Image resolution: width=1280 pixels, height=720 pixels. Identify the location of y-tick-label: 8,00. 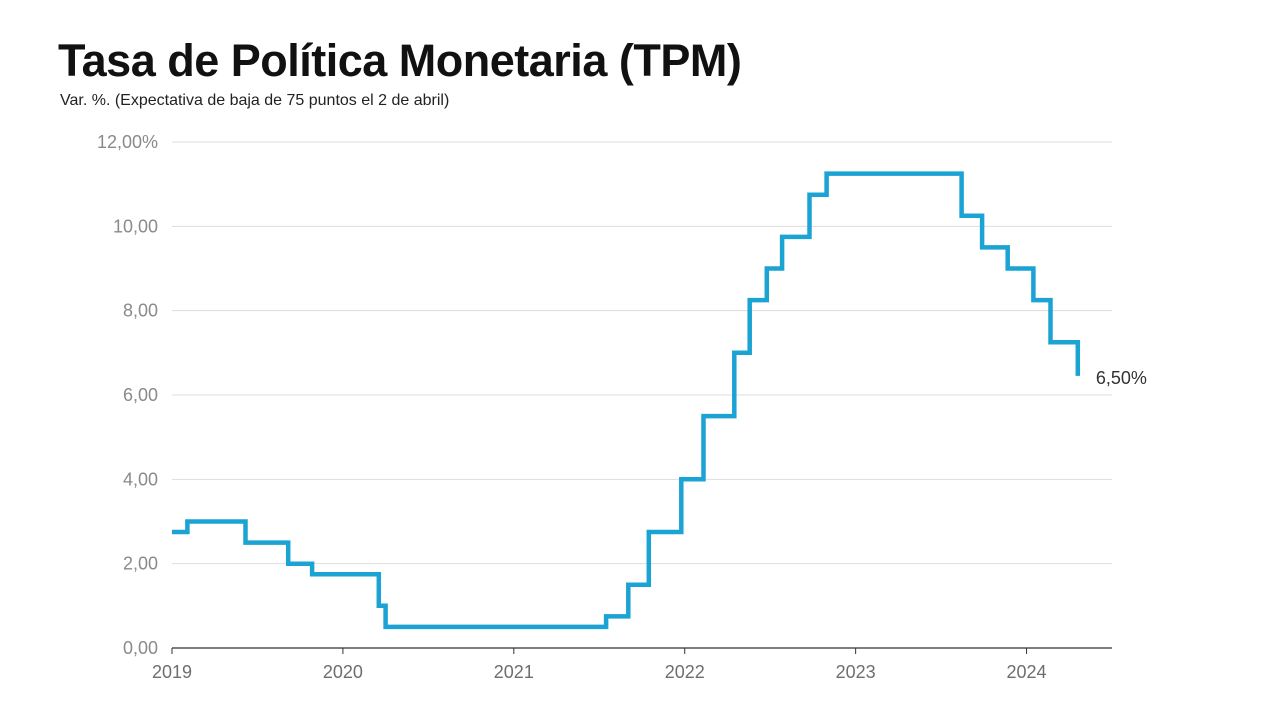
(140, 311).